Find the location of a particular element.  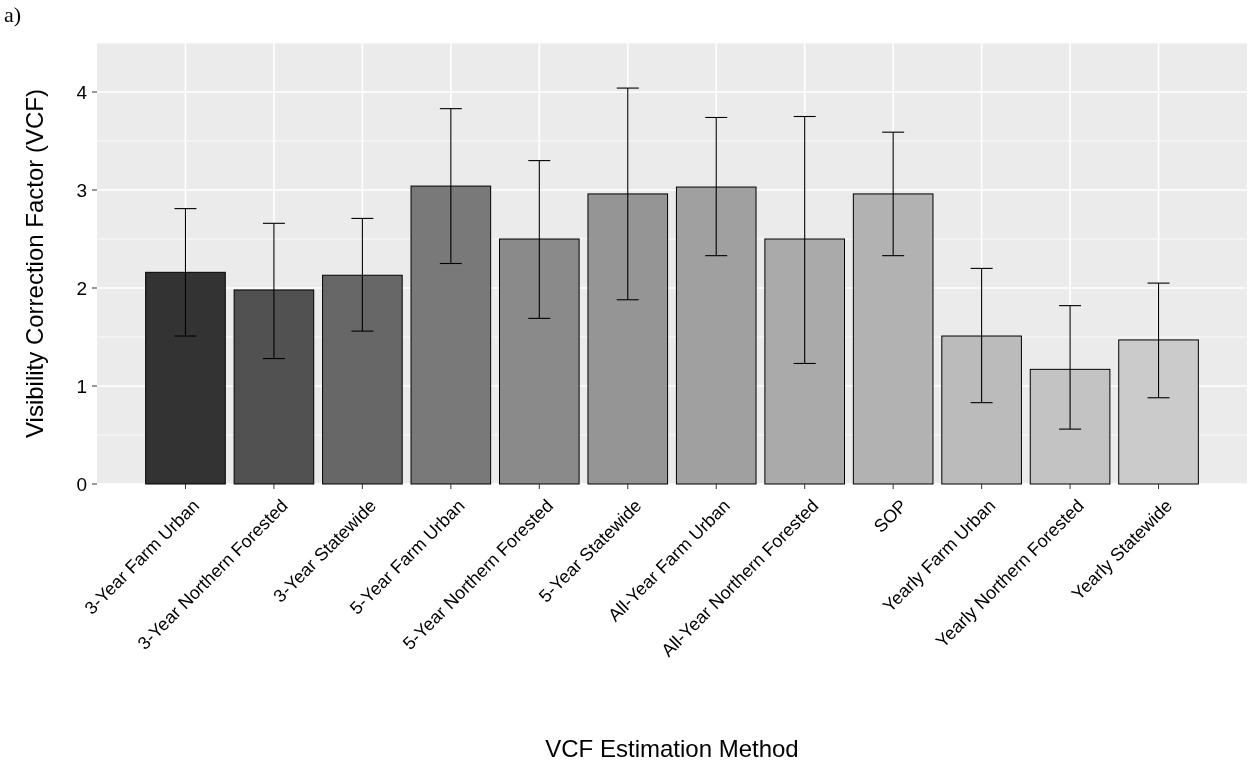

y-tick-label: 1 is located at coordinates (81, 386).